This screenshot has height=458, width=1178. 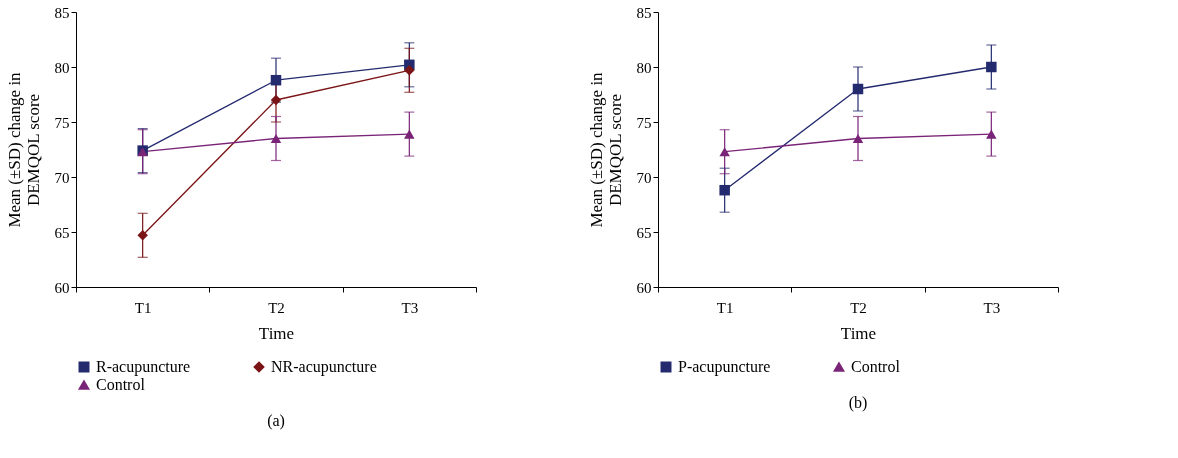 What do you see at coordinates (276, 421) in the screenshot?
I see `text: (a)` at bounding box center [276, 421].